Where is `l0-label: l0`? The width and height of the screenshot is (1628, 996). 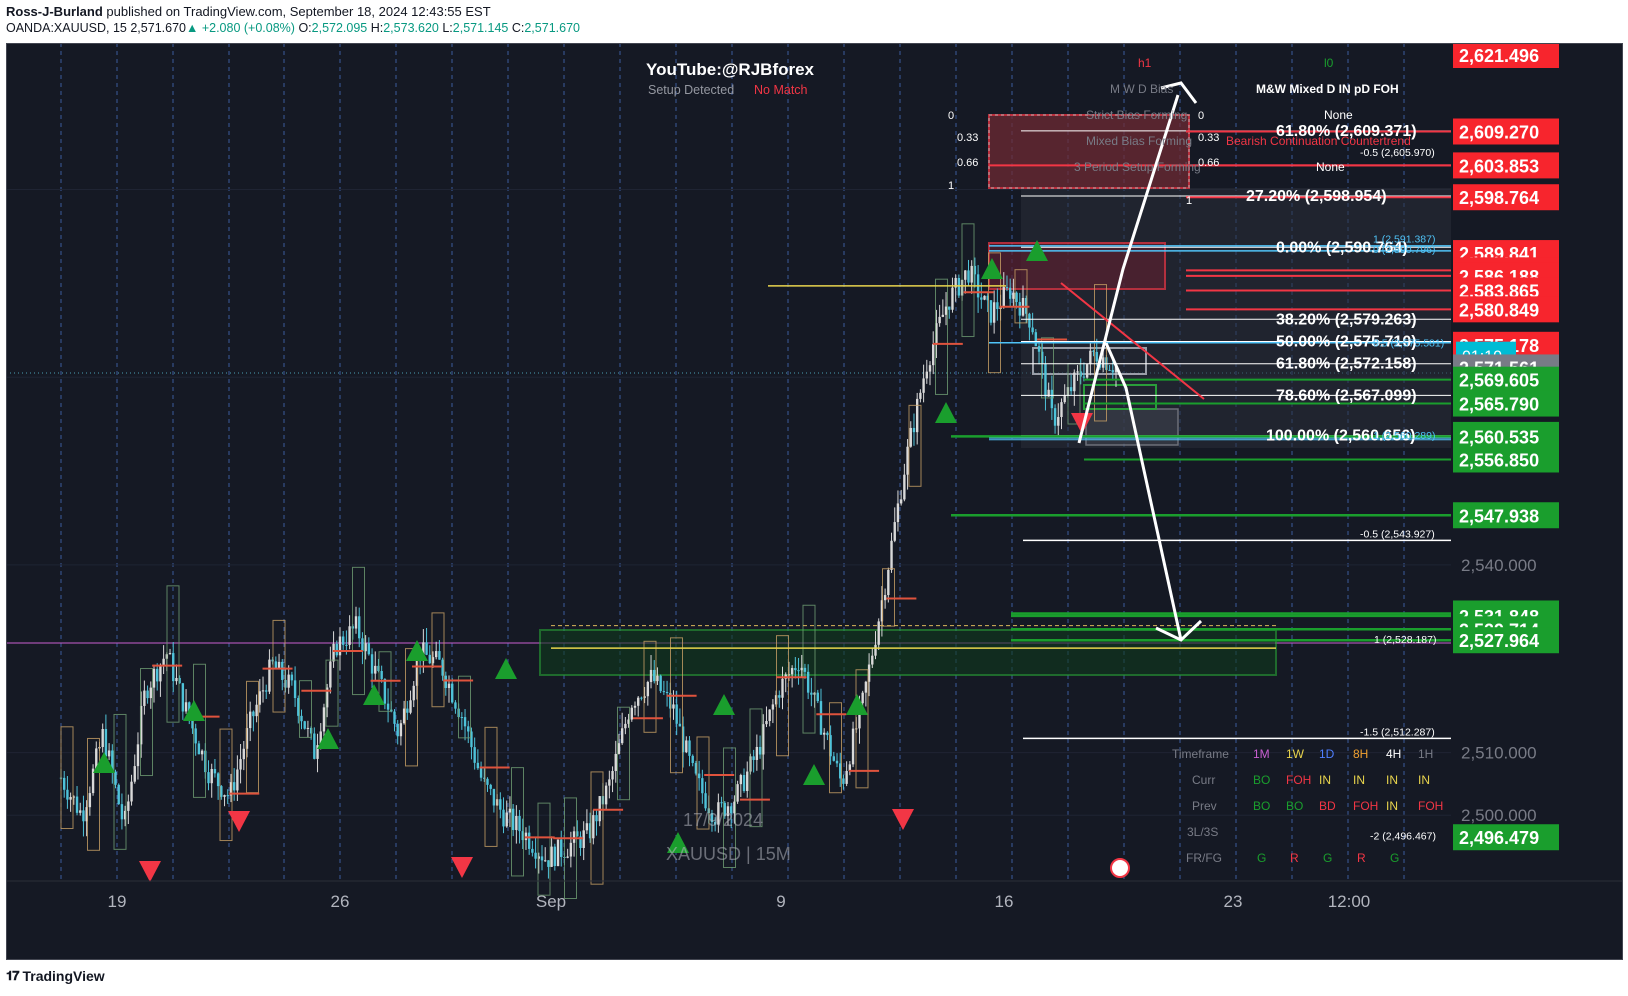 l0-label: l0 is located at coordinates (1329, 63).